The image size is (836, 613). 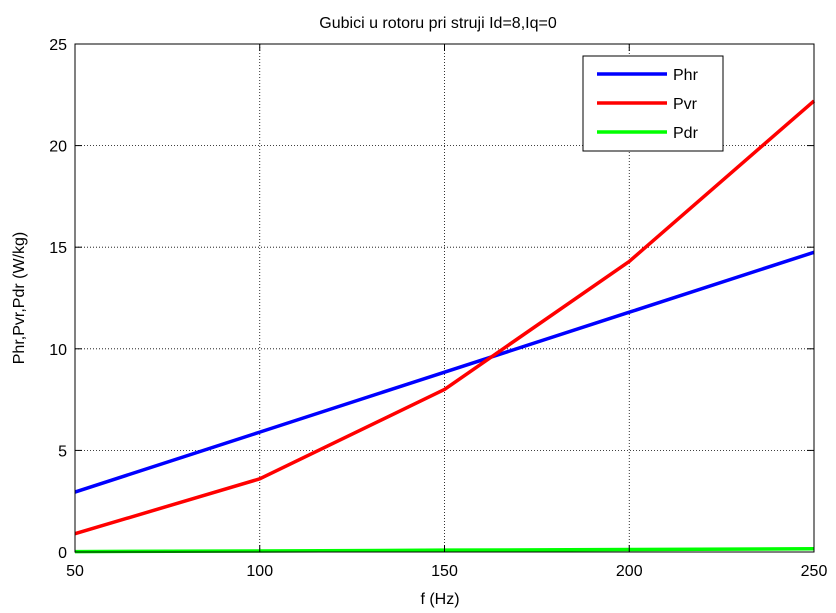 I want to click on y-tick-label: 20, so click(x=58, y=147).